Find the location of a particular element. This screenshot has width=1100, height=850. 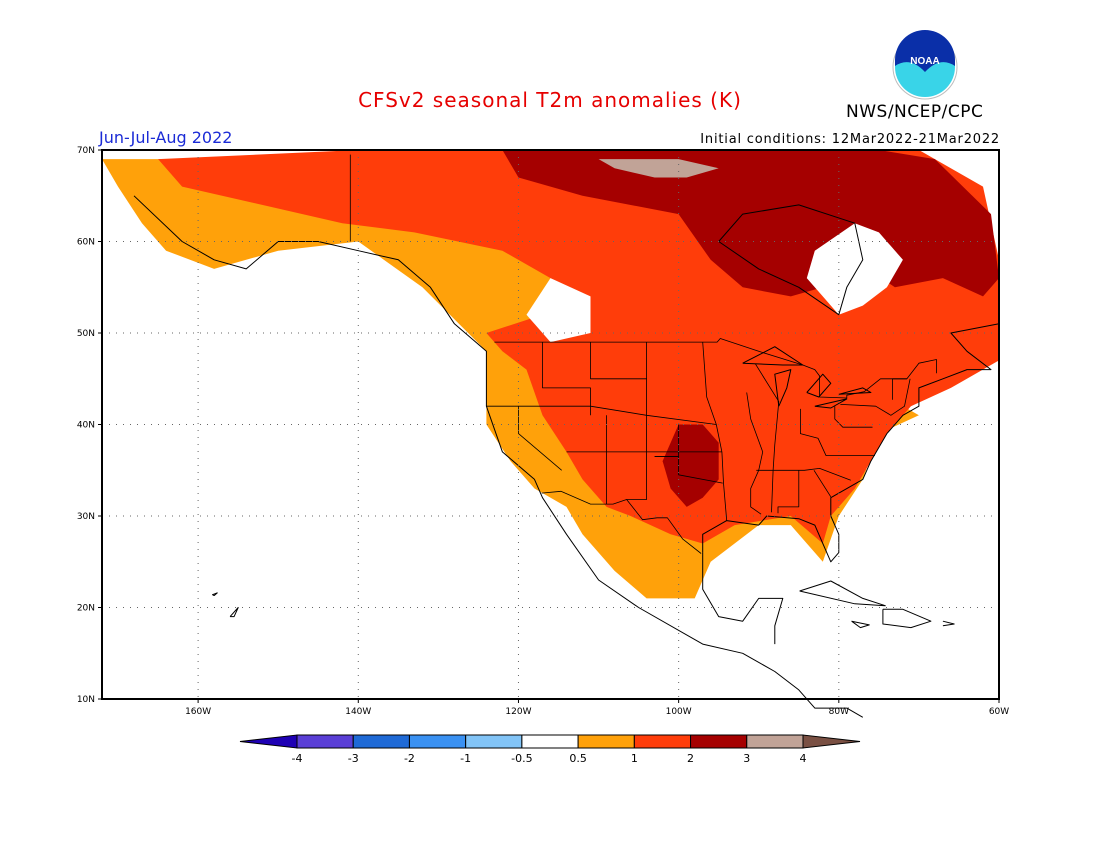

colorbar-label: -4 is located at coordinates (297, 758).